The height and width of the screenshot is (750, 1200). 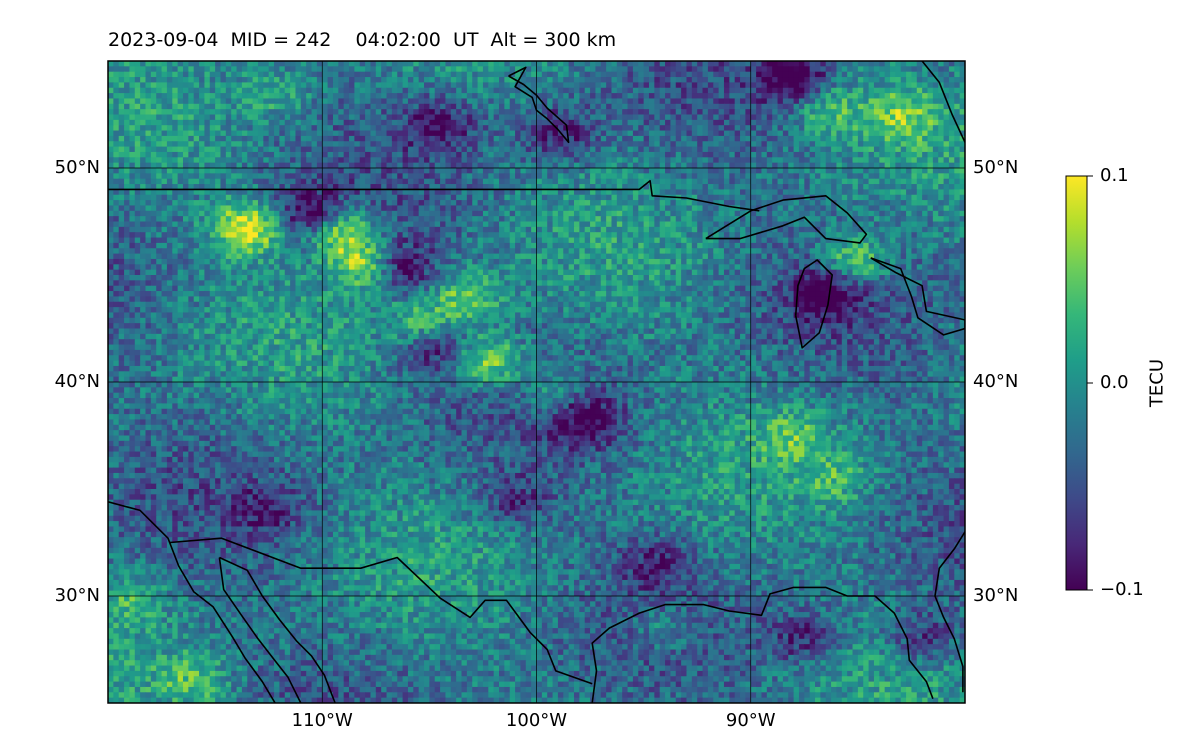 What do you see at coordinates (762, 644) in the screenshot?
I see `coastline-gulf-coast` at bounding box center [762, 644].